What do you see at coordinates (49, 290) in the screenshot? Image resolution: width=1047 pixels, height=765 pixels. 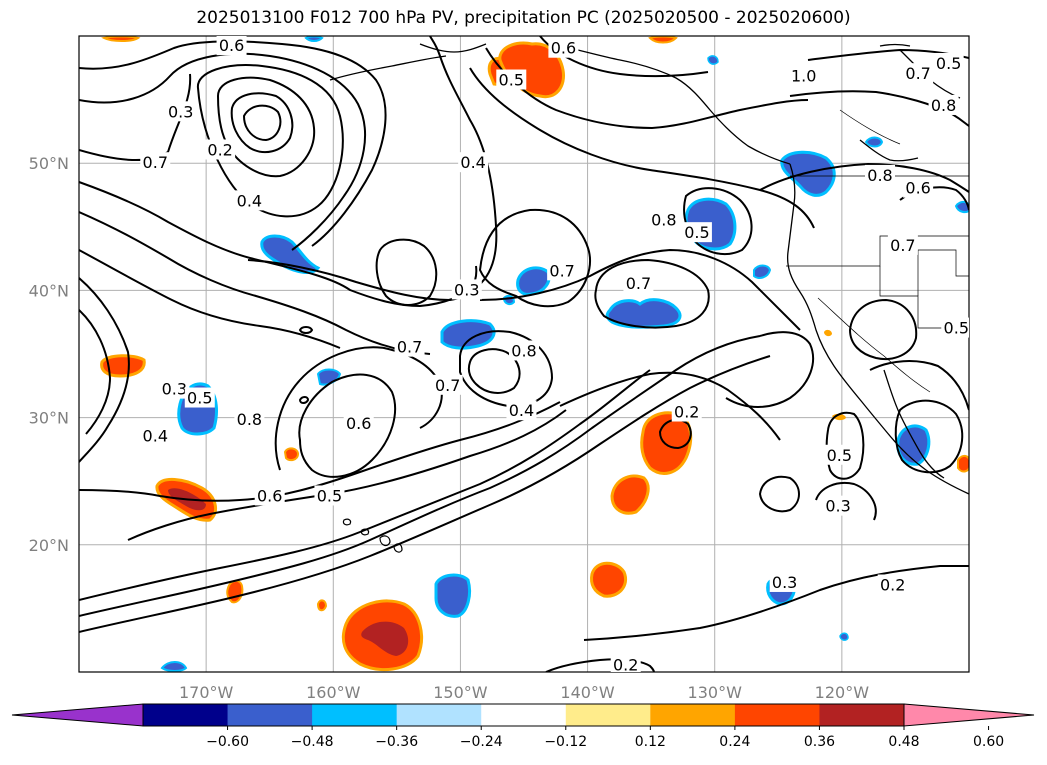 I see `lat-tick-label: 40°N` at bounding box center [49, 290].